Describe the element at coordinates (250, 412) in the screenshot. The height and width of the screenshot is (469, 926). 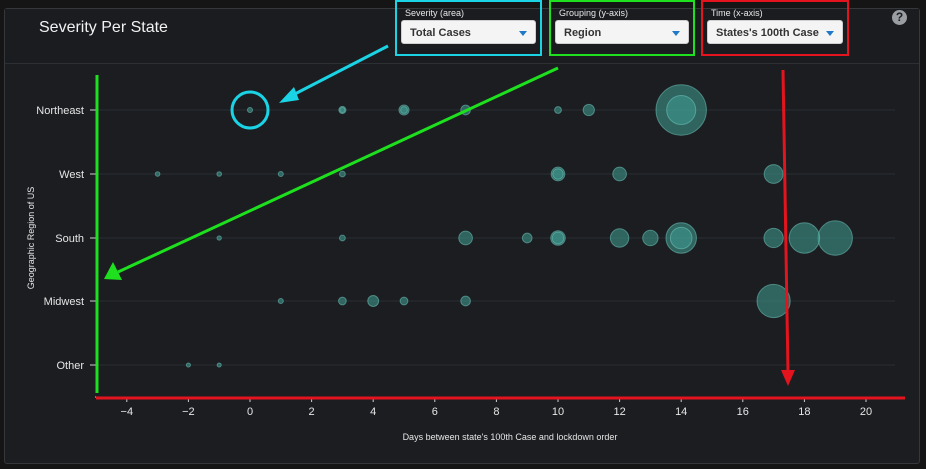
I see `x-tick-label: 0` at that location.